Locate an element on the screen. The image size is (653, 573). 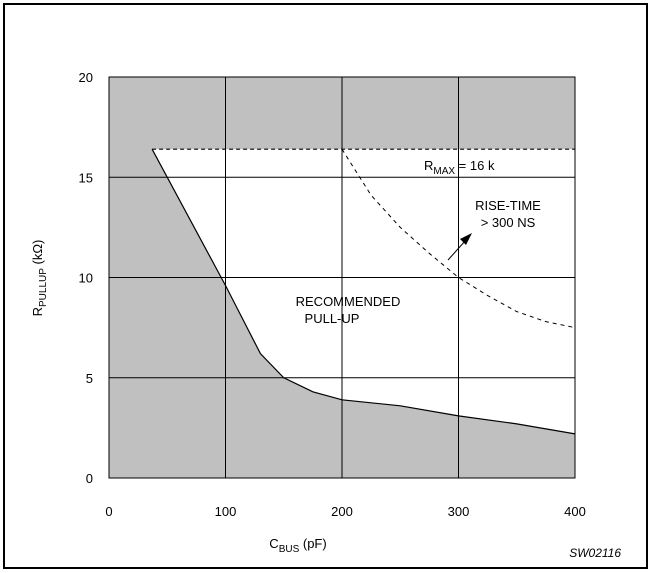
x-tick-label-100: 100 is located at coordinates (226, 511).